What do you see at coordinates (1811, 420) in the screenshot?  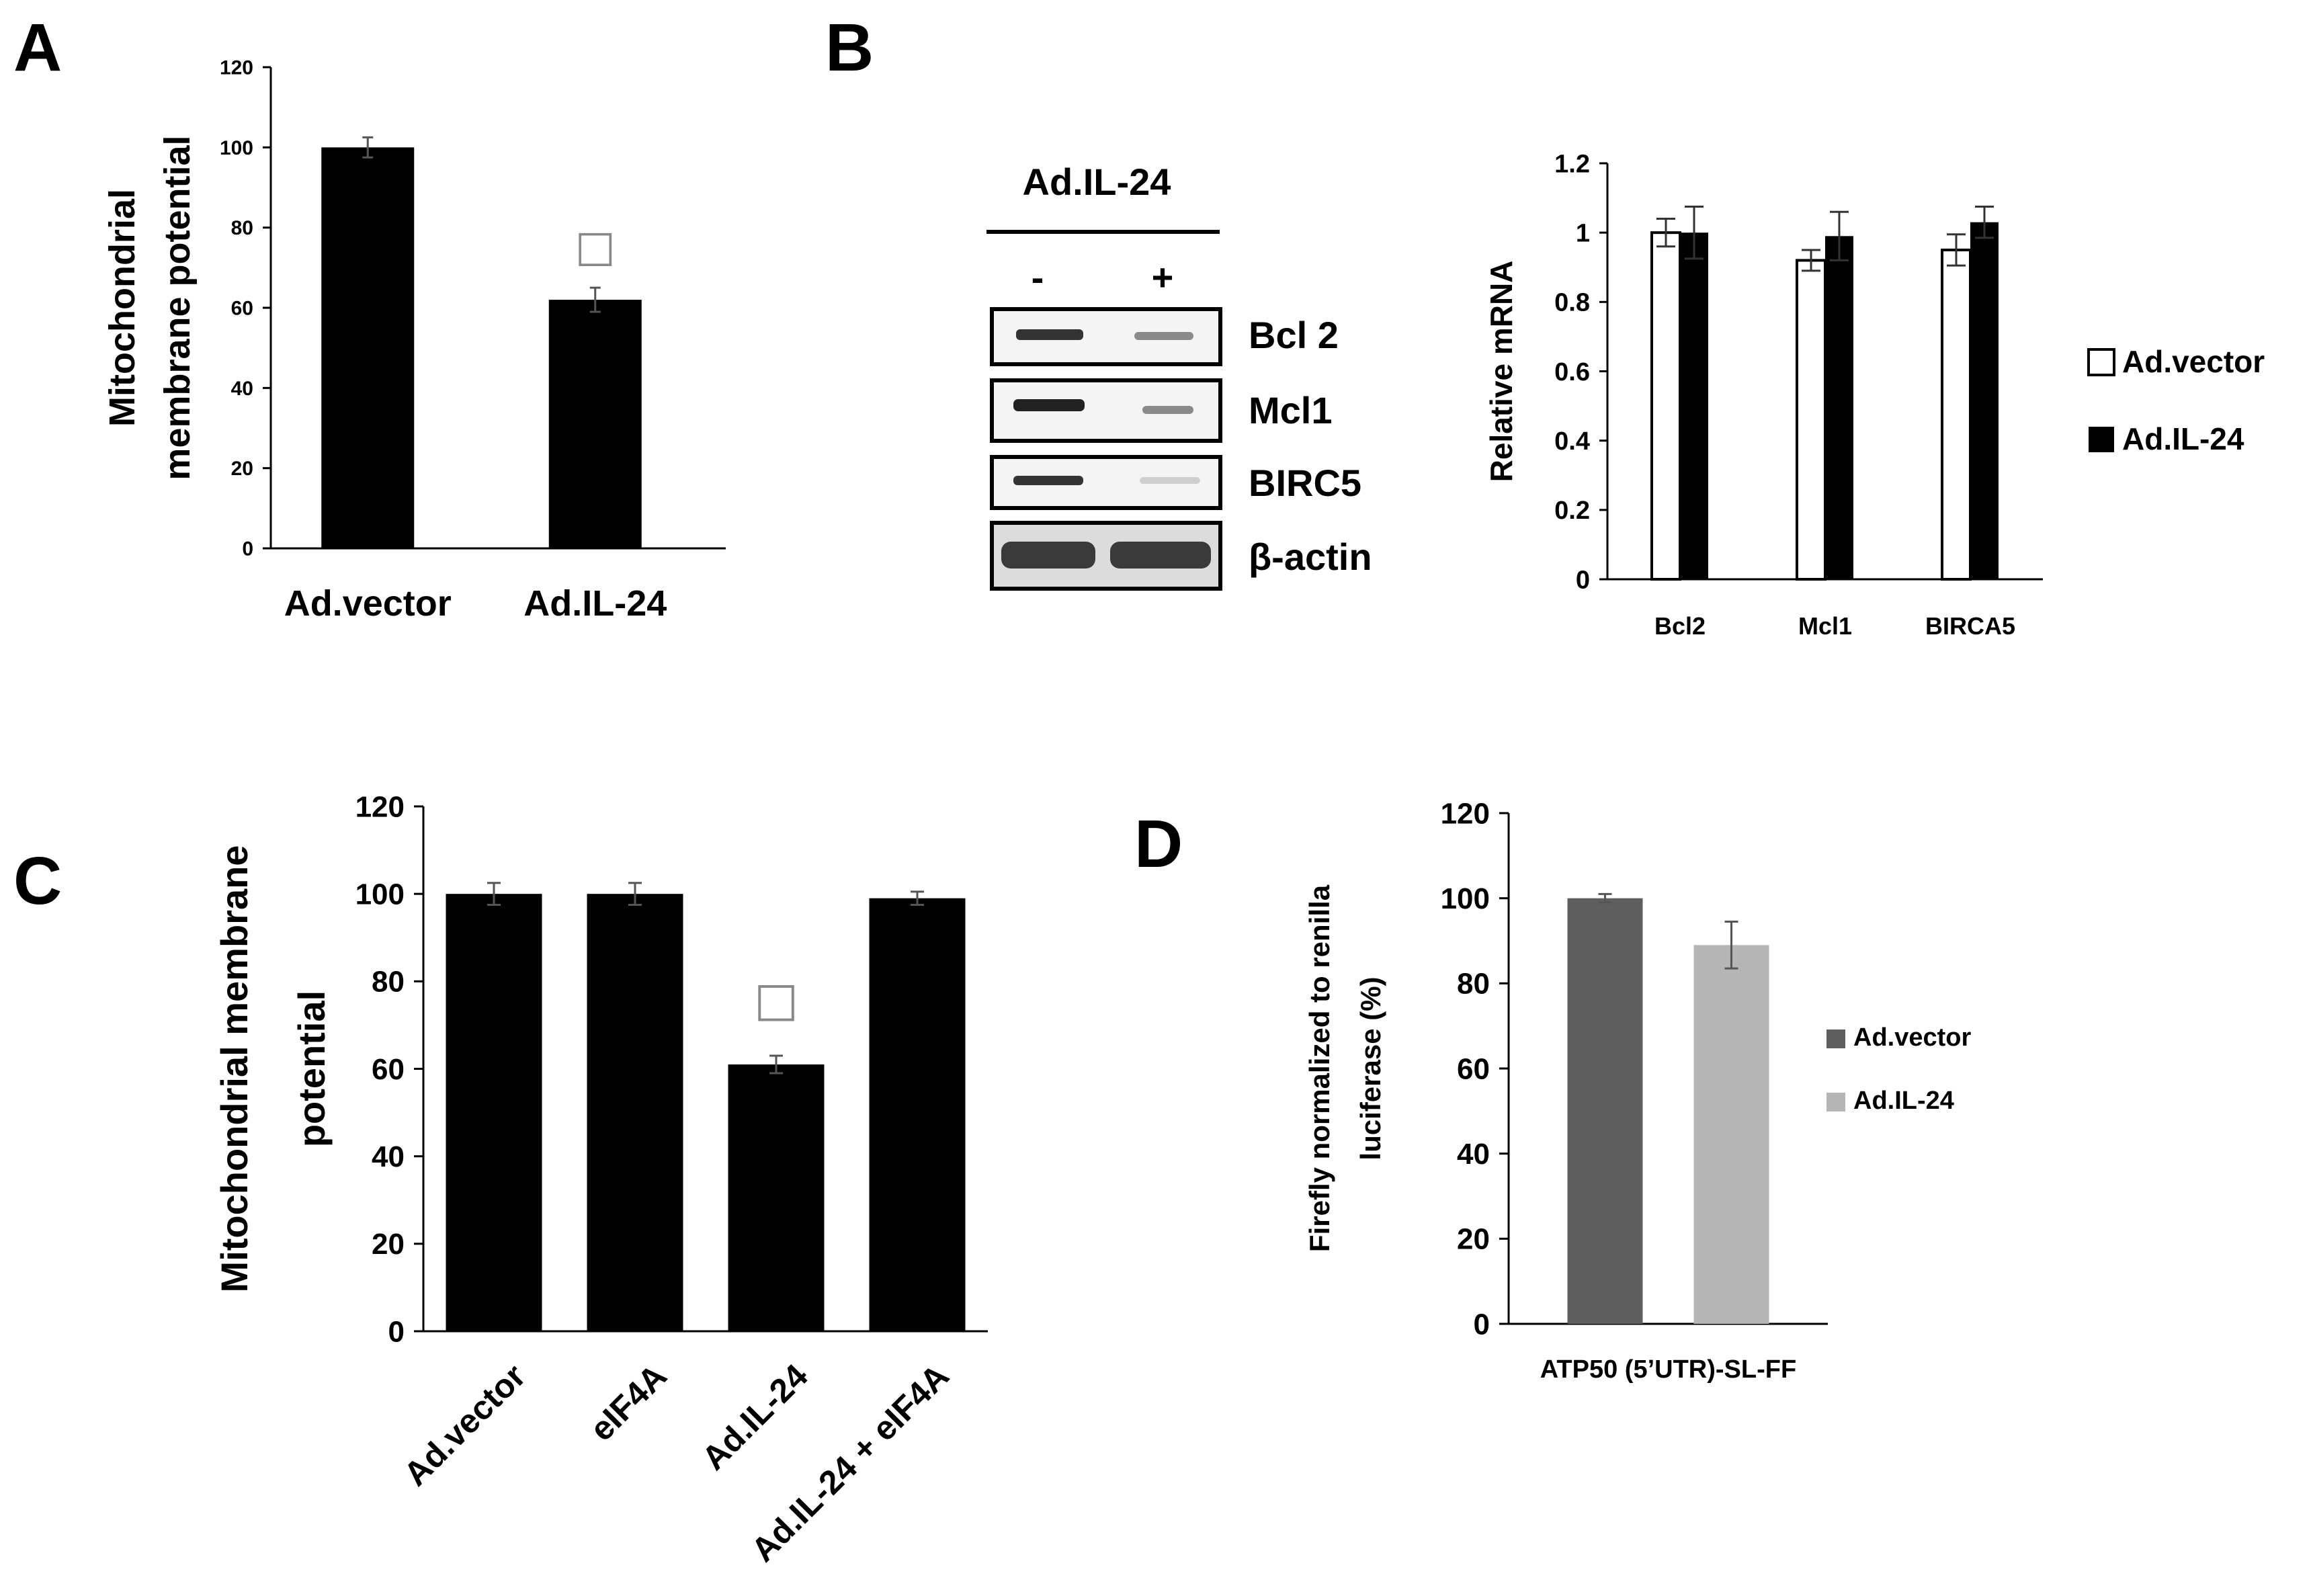 I see `bar-ad-vector-mcl1` at bounding box center [1811, 420].